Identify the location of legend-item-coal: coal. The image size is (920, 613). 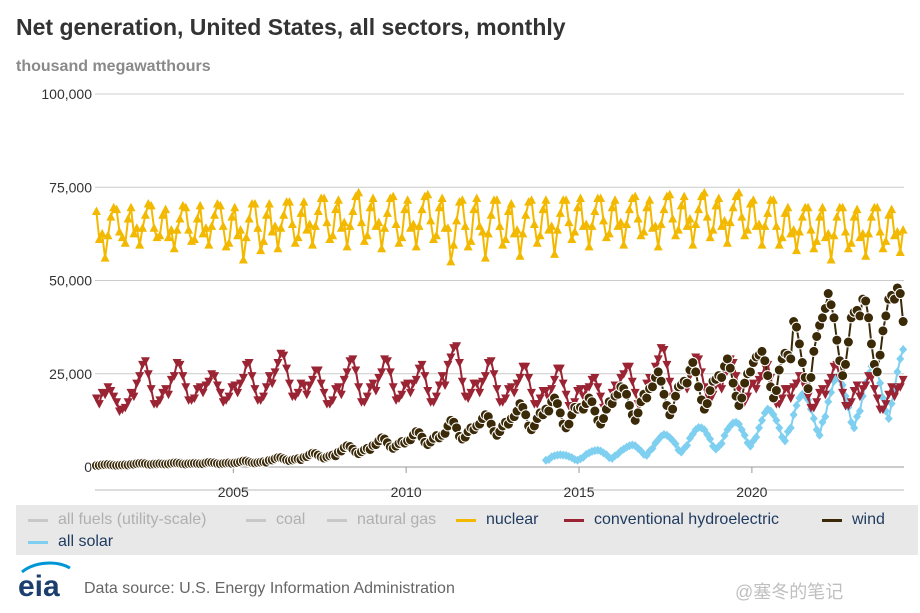
(275, 520).